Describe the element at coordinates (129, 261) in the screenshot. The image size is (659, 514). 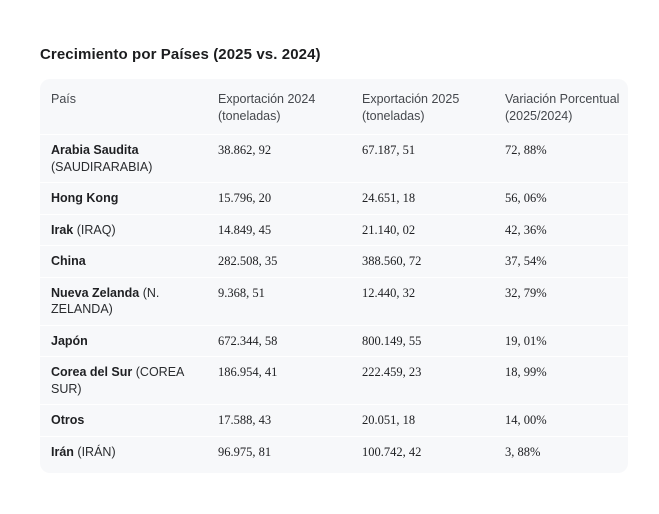
I see `country-cell: China` at that location.